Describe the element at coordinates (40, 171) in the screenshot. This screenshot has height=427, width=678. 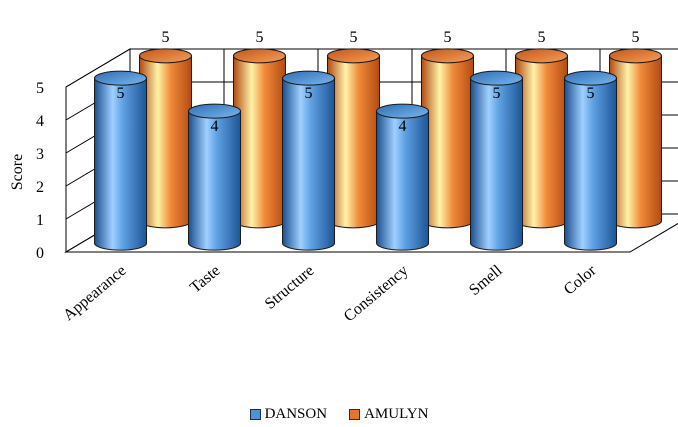
I see `y-axis: 0 1 2 3 4 5` at that location.